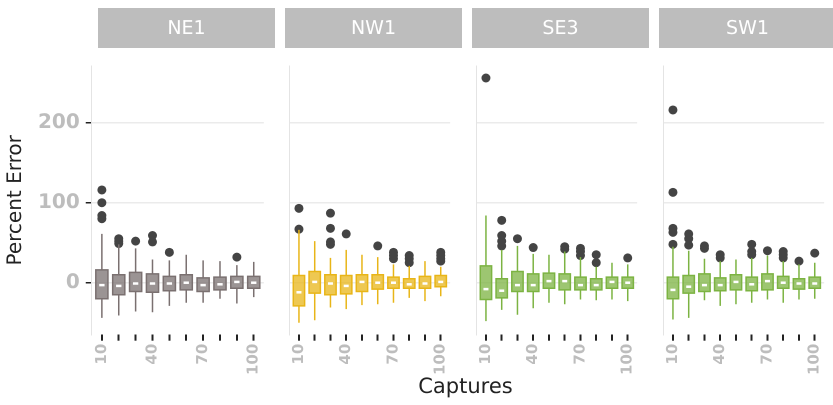 The height and width of the screenshot is (405, 833). Describe the element at coordinates (186, 28) in the screenshot. I see `chart-title: NE1` at that location.